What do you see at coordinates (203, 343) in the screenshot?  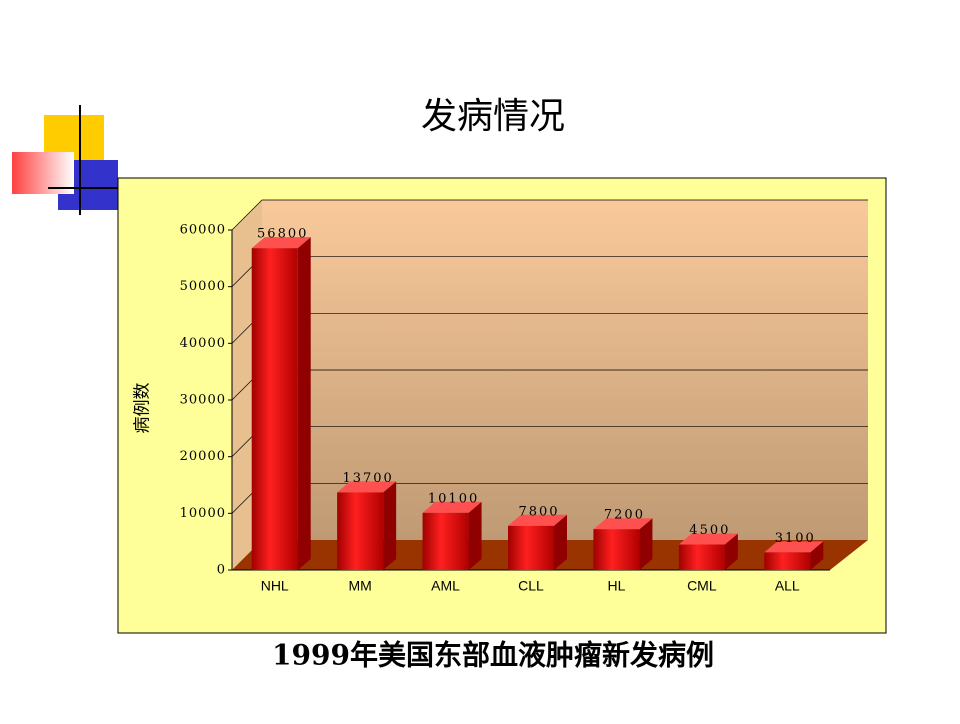 I see `y-tick-label: 40000` at bounding box center [203, 343].